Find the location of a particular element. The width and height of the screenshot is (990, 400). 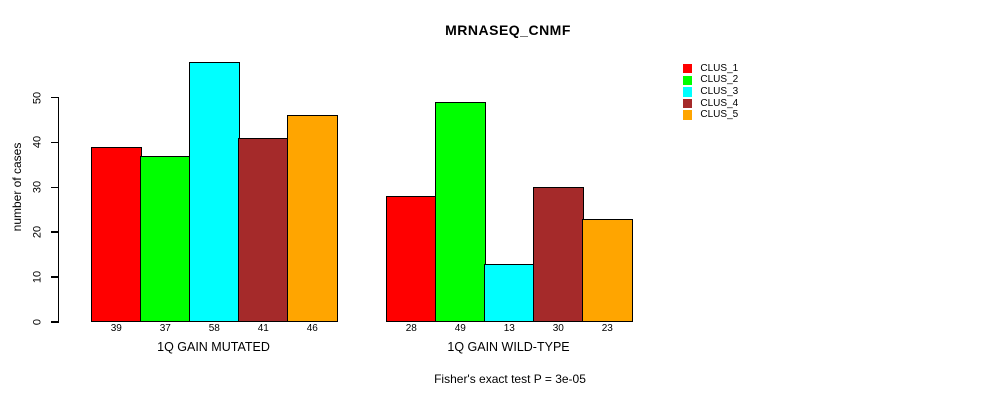

bar-clus_4-group1 is located at coordinates (263, 229).